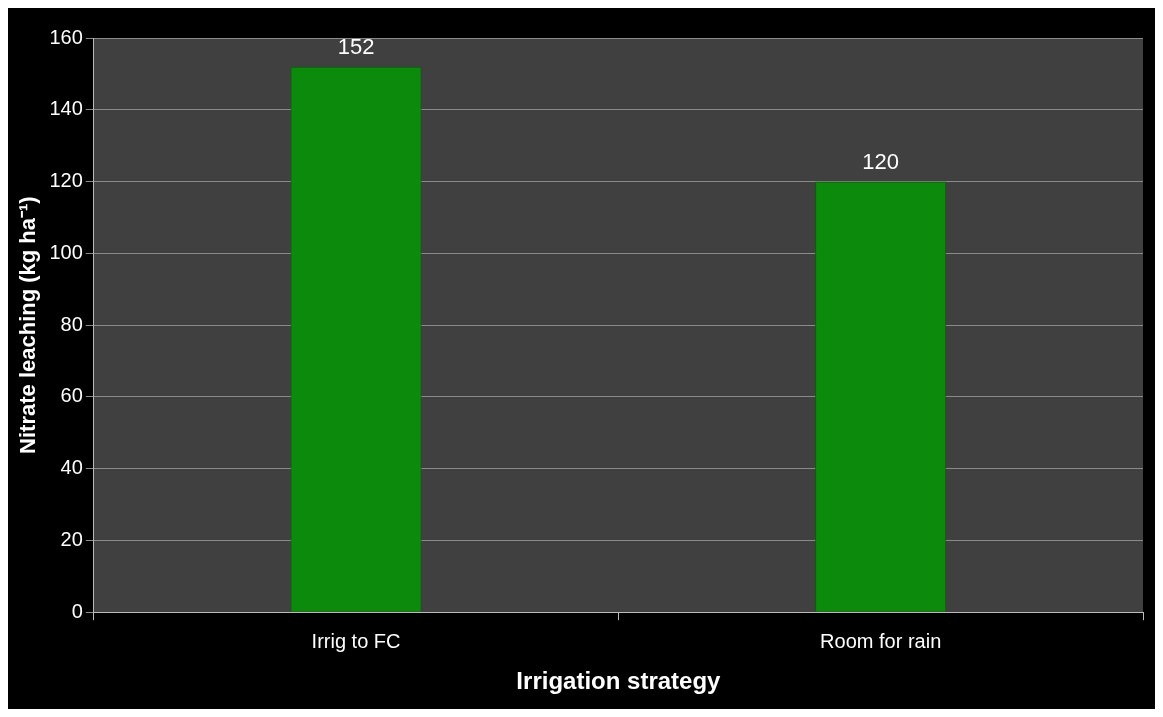 This screenshot has height=717, width=1163. I want to click on y-tick-label: 0, so click(77, 610).